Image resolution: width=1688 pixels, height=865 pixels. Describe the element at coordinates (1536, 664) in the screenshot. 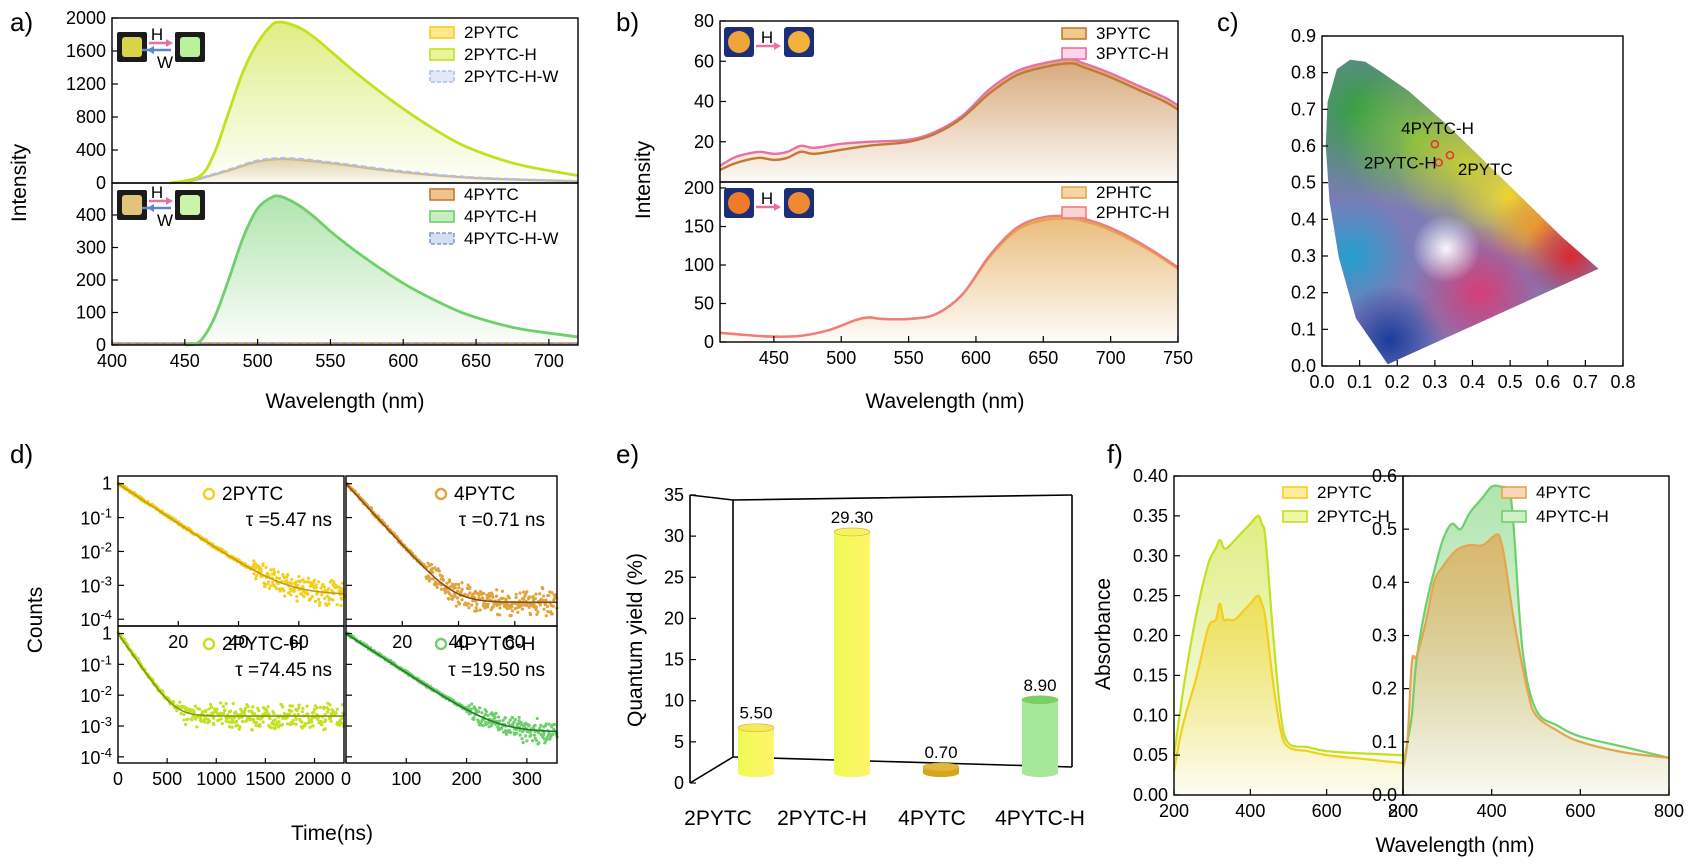

I see `series-area-4PYTC` at that location.